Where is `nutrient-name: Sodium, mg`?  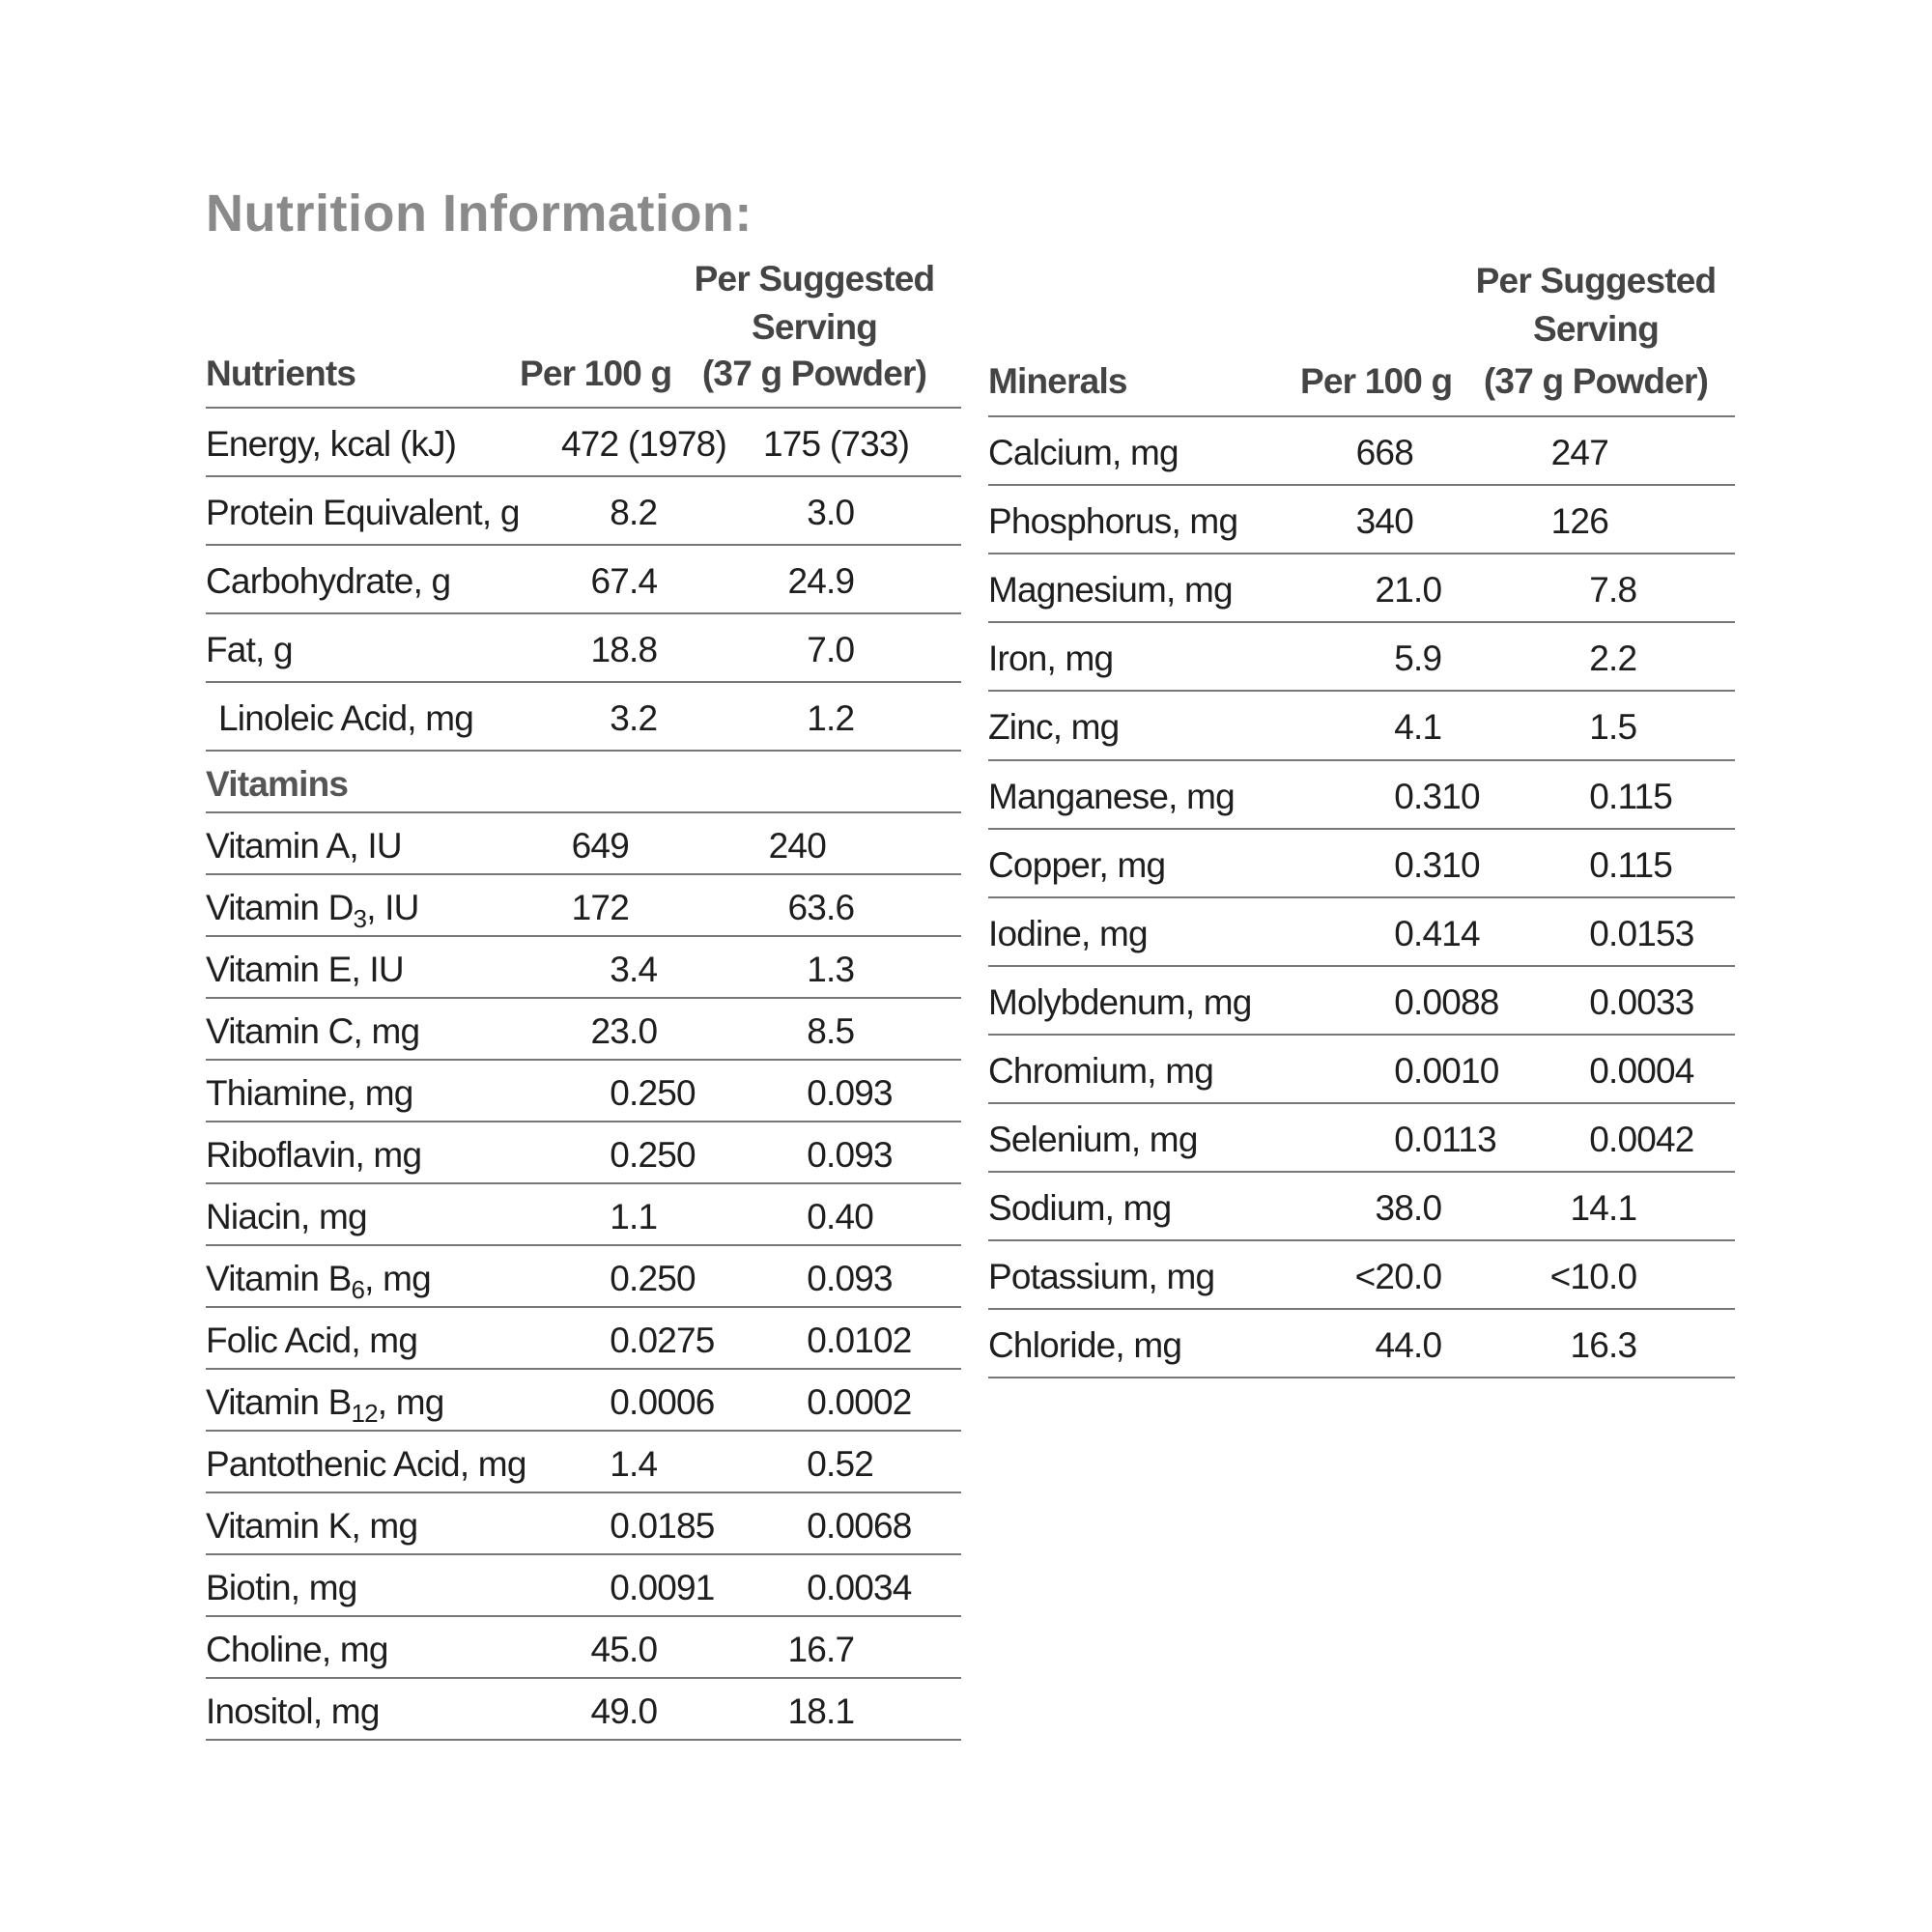
nutrient-name: Sodium, mg is located at coordinates (1080, 1208).